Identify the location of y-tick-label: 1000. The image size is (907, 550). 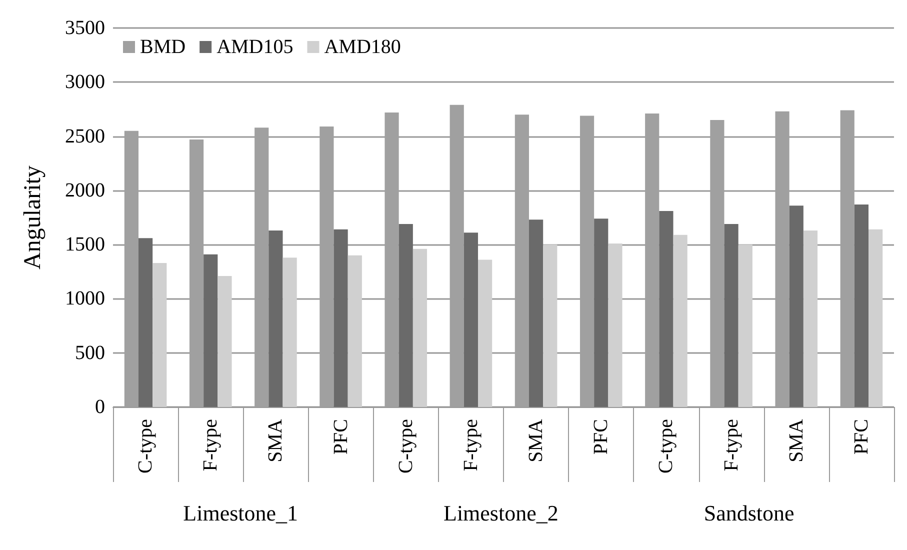
(85, 299).